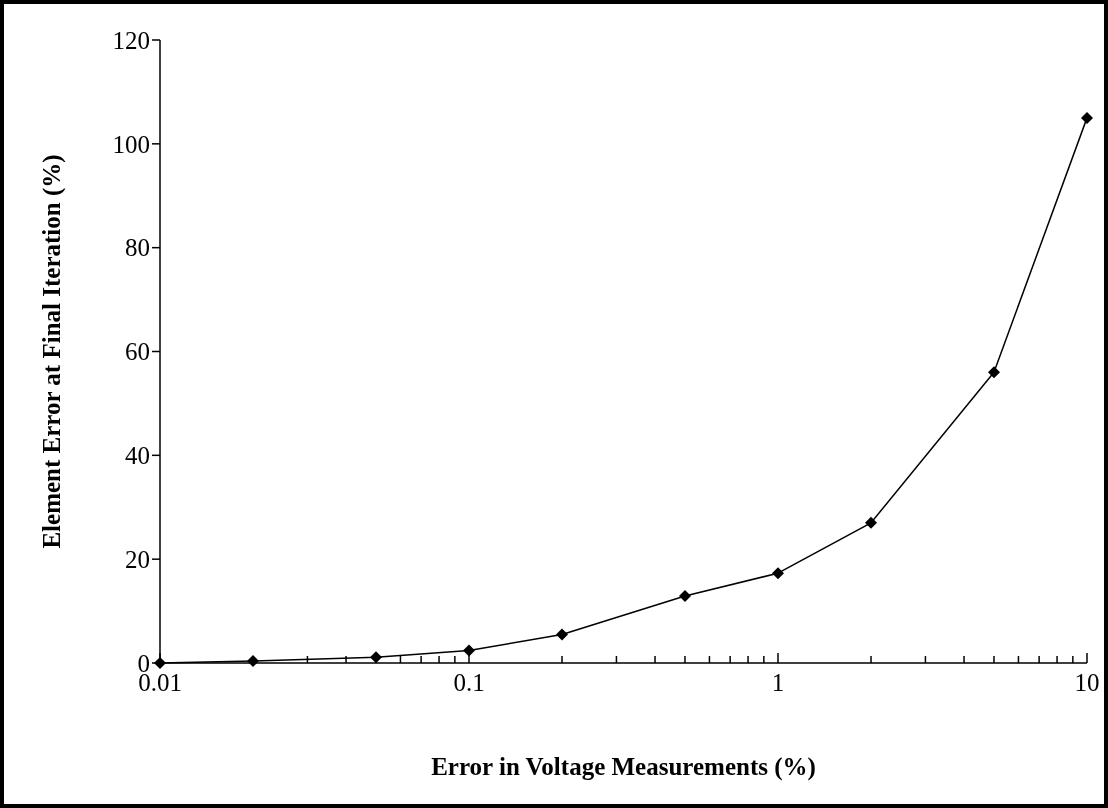  I want to click on y-tick-label: 40, so click(137, 456).